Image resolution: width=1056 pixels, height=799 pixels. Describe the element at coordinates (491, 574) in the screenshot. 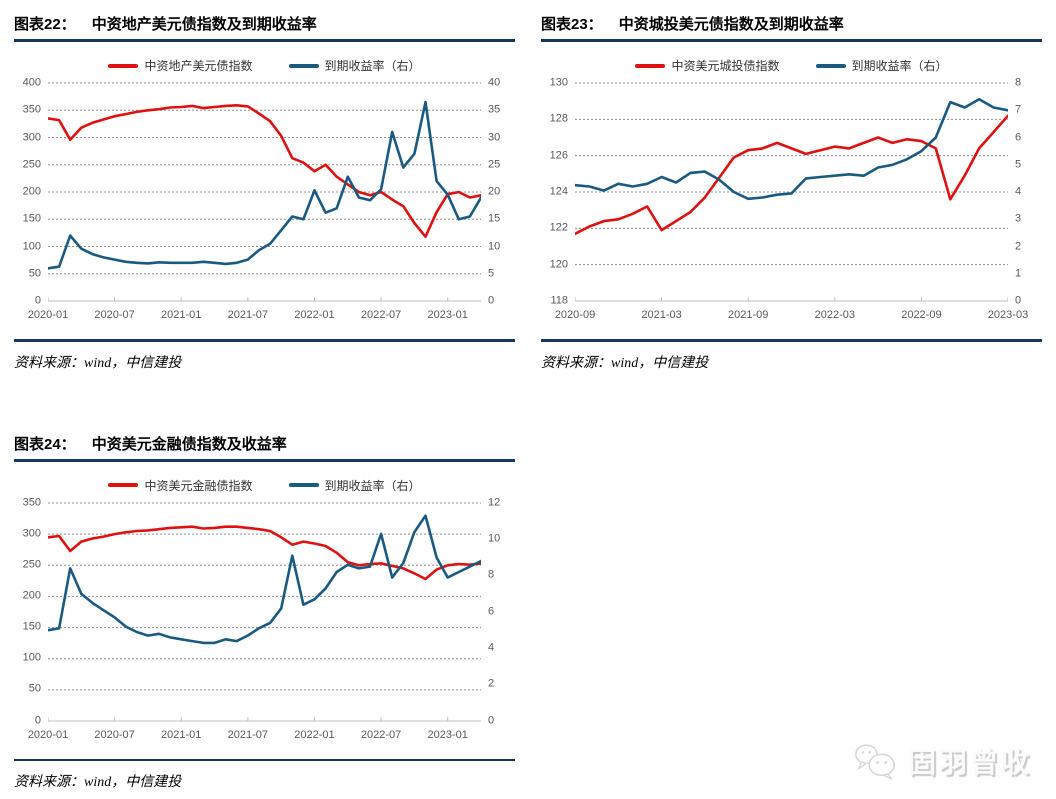

I see `right-axis-tick-label: 8` at that location.